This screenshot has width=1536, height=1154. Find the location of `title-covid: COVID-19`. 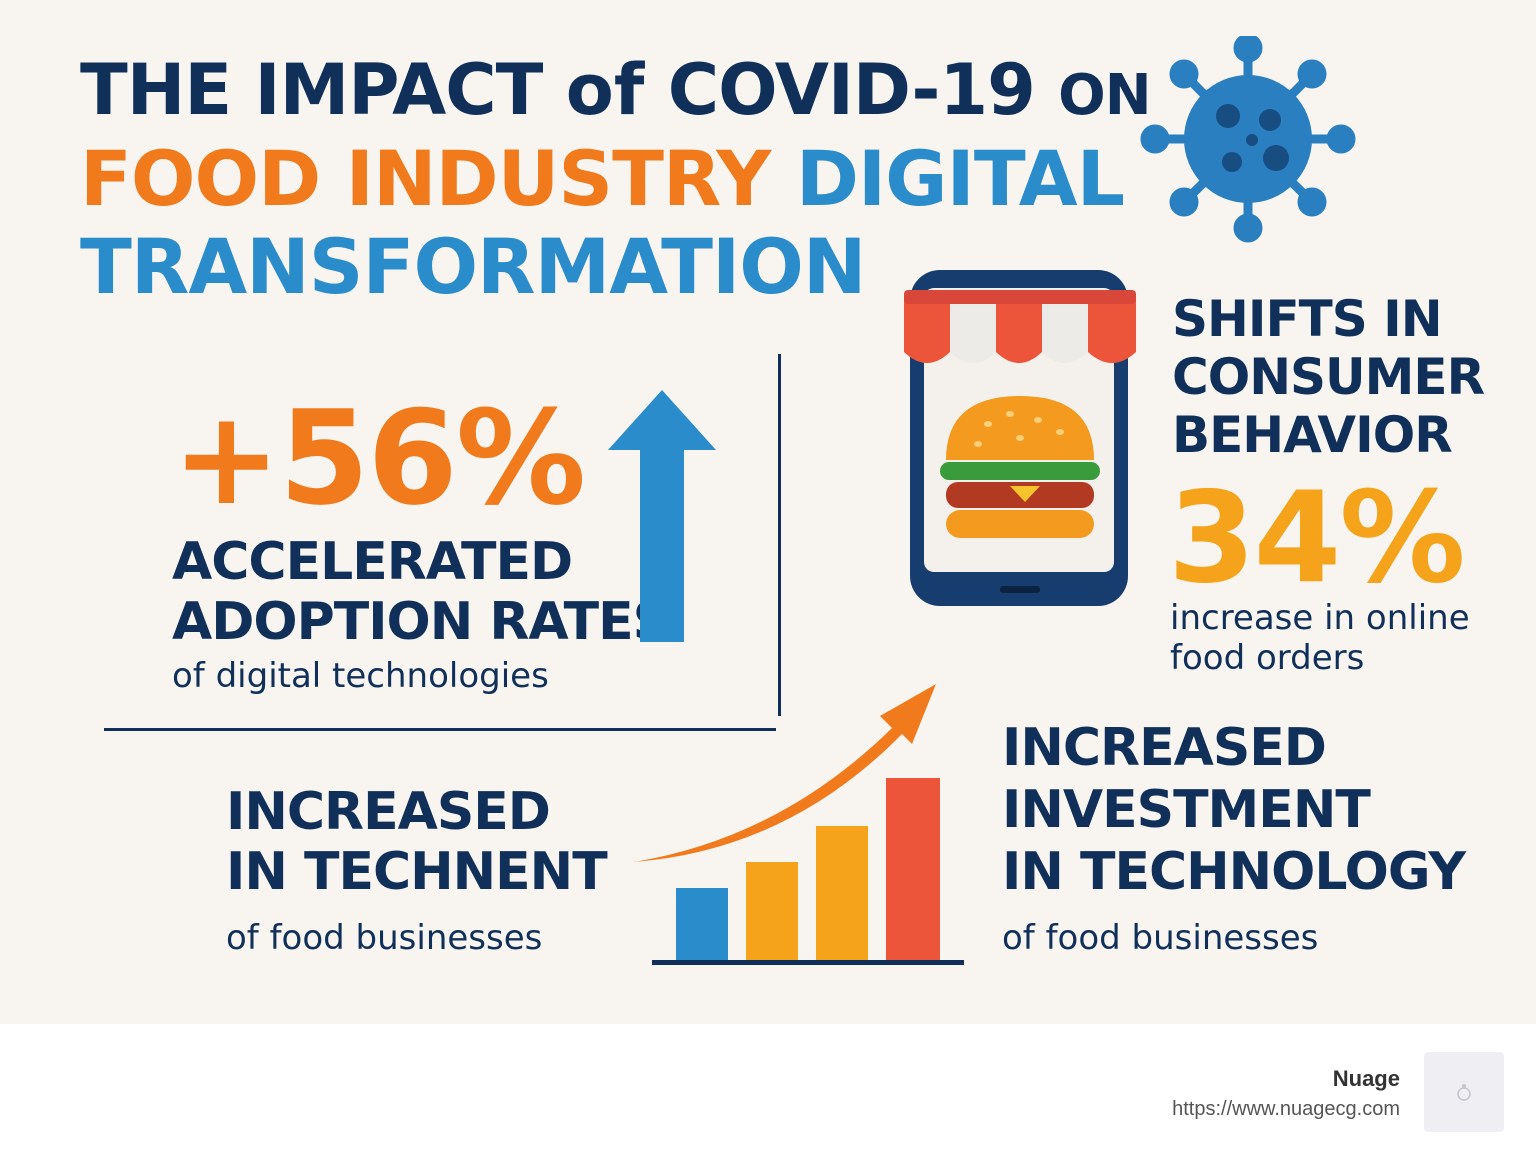

title-covid: COVID-19 is located at coordinates (851, 90).